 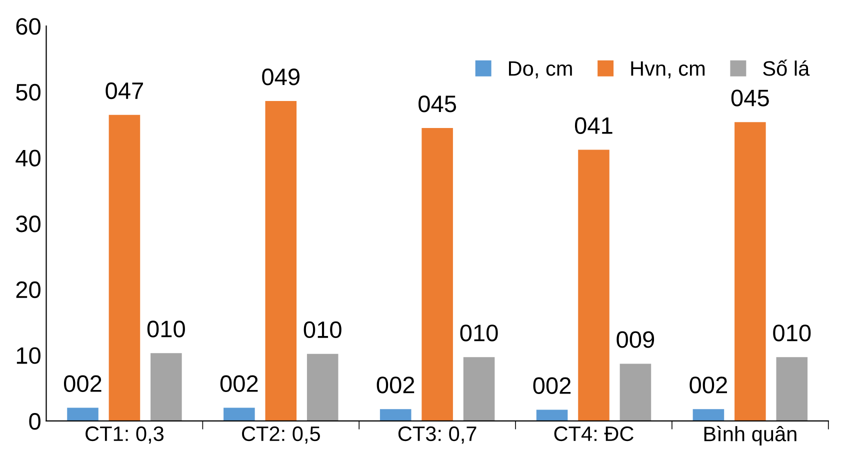 I want to click on legend-label: Số lá, so click(x=786, y=68).